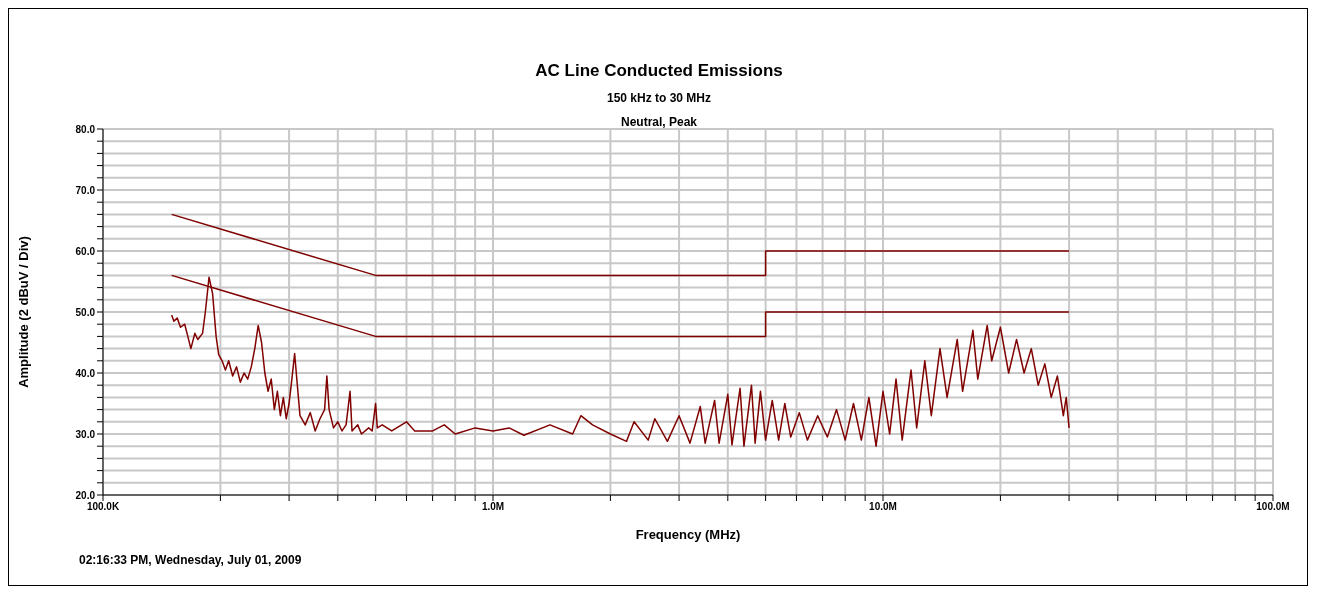 The width and height of the screenshot is (1318, 596). Describe the element at coordinates (85, 251) in the screenshot. I see `y-tick-label: 60.0` at that location.